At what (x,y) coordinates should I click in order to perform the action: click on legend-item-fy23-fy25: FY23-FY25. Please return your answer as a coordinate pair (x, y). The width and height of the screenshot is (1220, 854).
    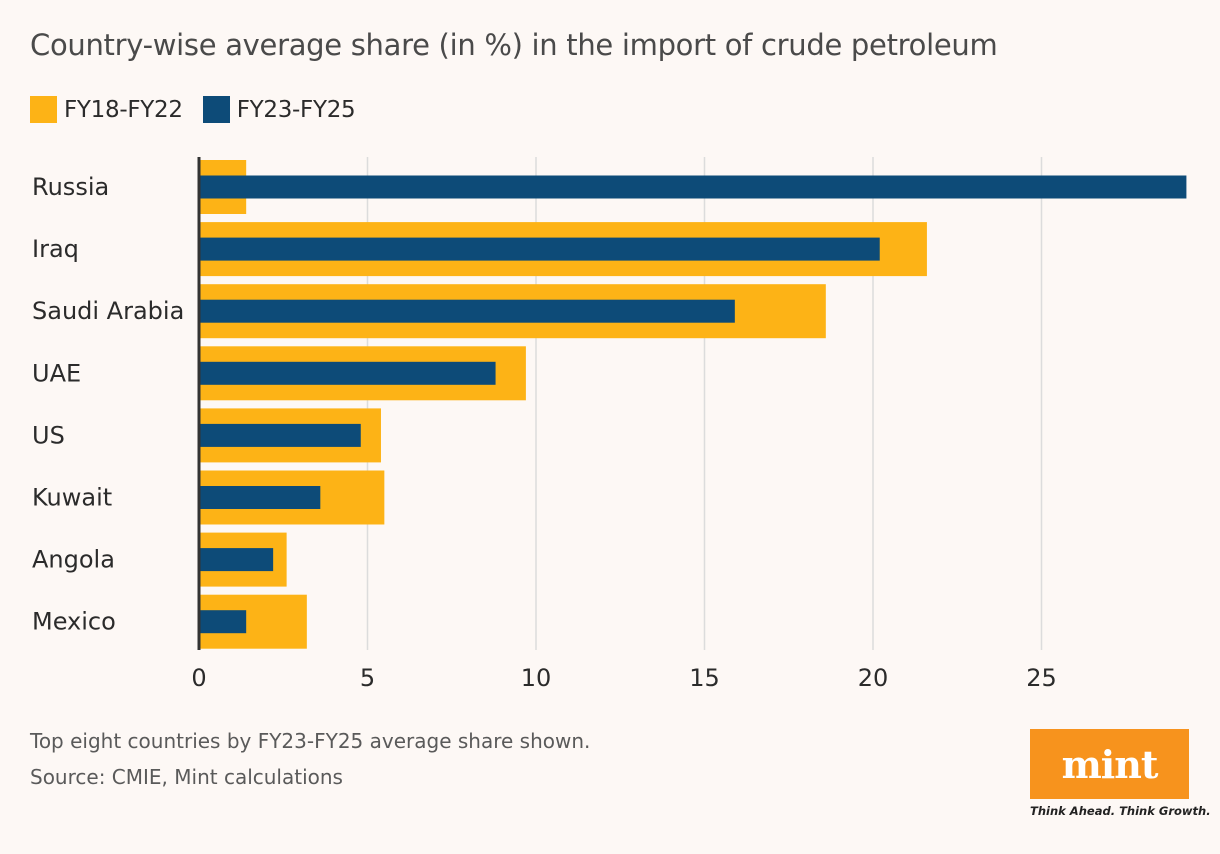
    Looking at the image, I should click on (279, 109).